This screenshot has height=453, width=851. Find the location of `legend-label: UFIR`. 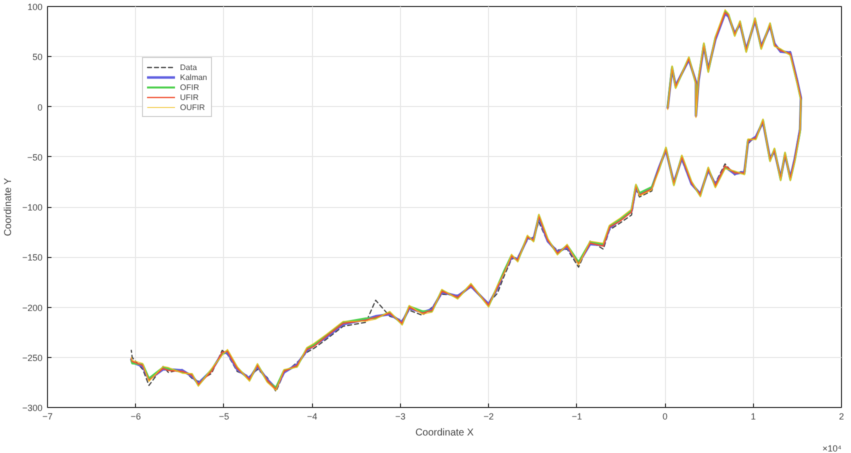

legend-label: UFIR is located at coordinates (190, 97).